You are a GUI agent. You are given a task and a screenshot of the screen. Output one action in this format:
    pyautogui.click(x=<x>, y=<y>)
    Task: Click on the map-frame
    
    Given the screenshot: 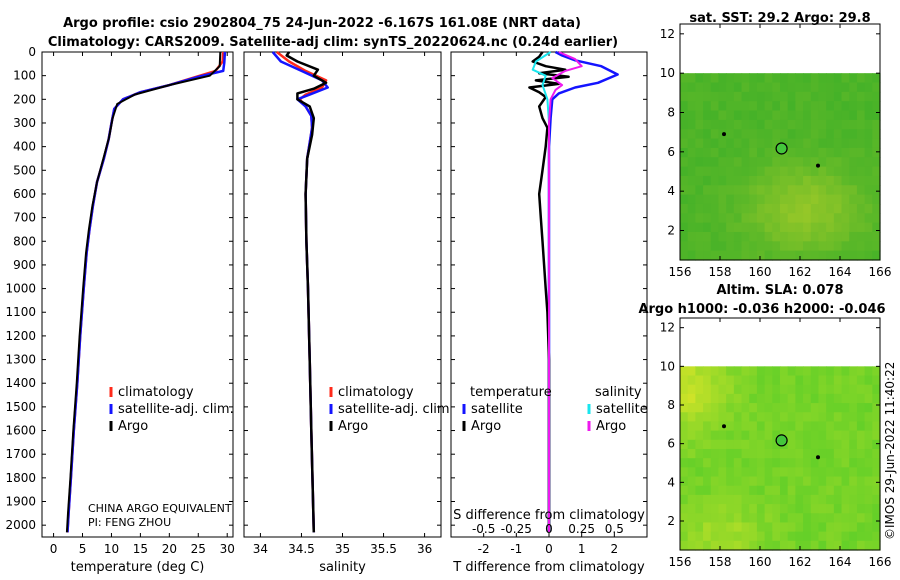 What is the action you would take?
    pyautogui.click(x=780, y=142)
    